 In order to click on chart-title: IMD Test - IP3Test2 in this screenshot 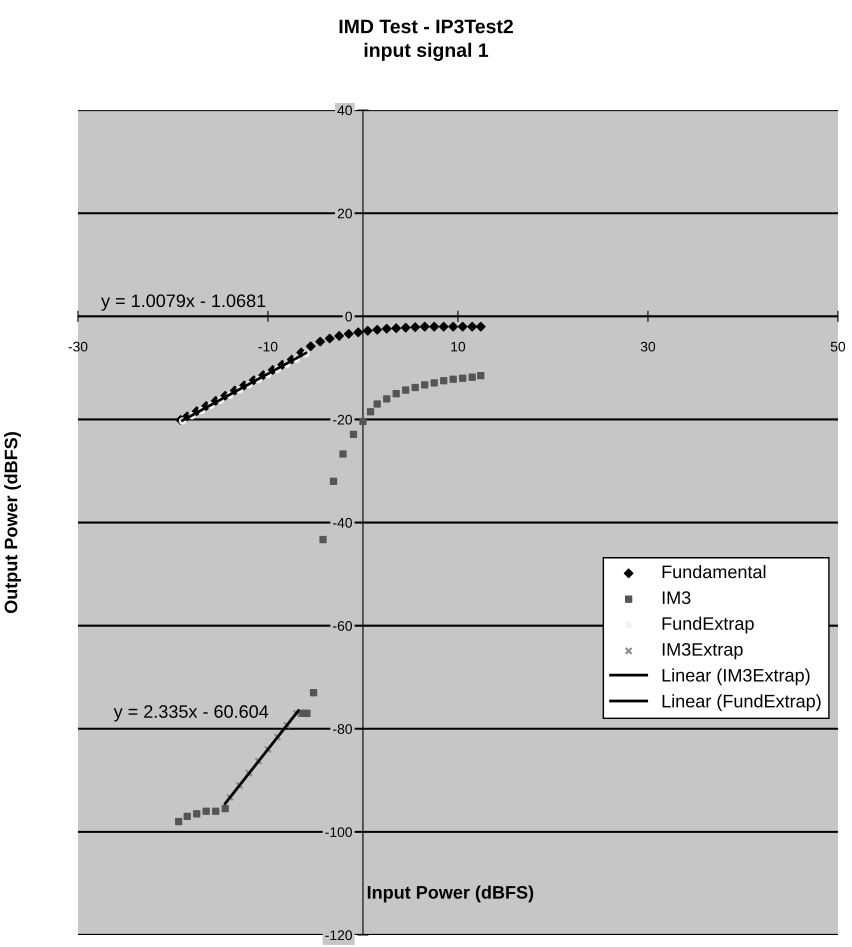, I will do `click(426, 27)`.